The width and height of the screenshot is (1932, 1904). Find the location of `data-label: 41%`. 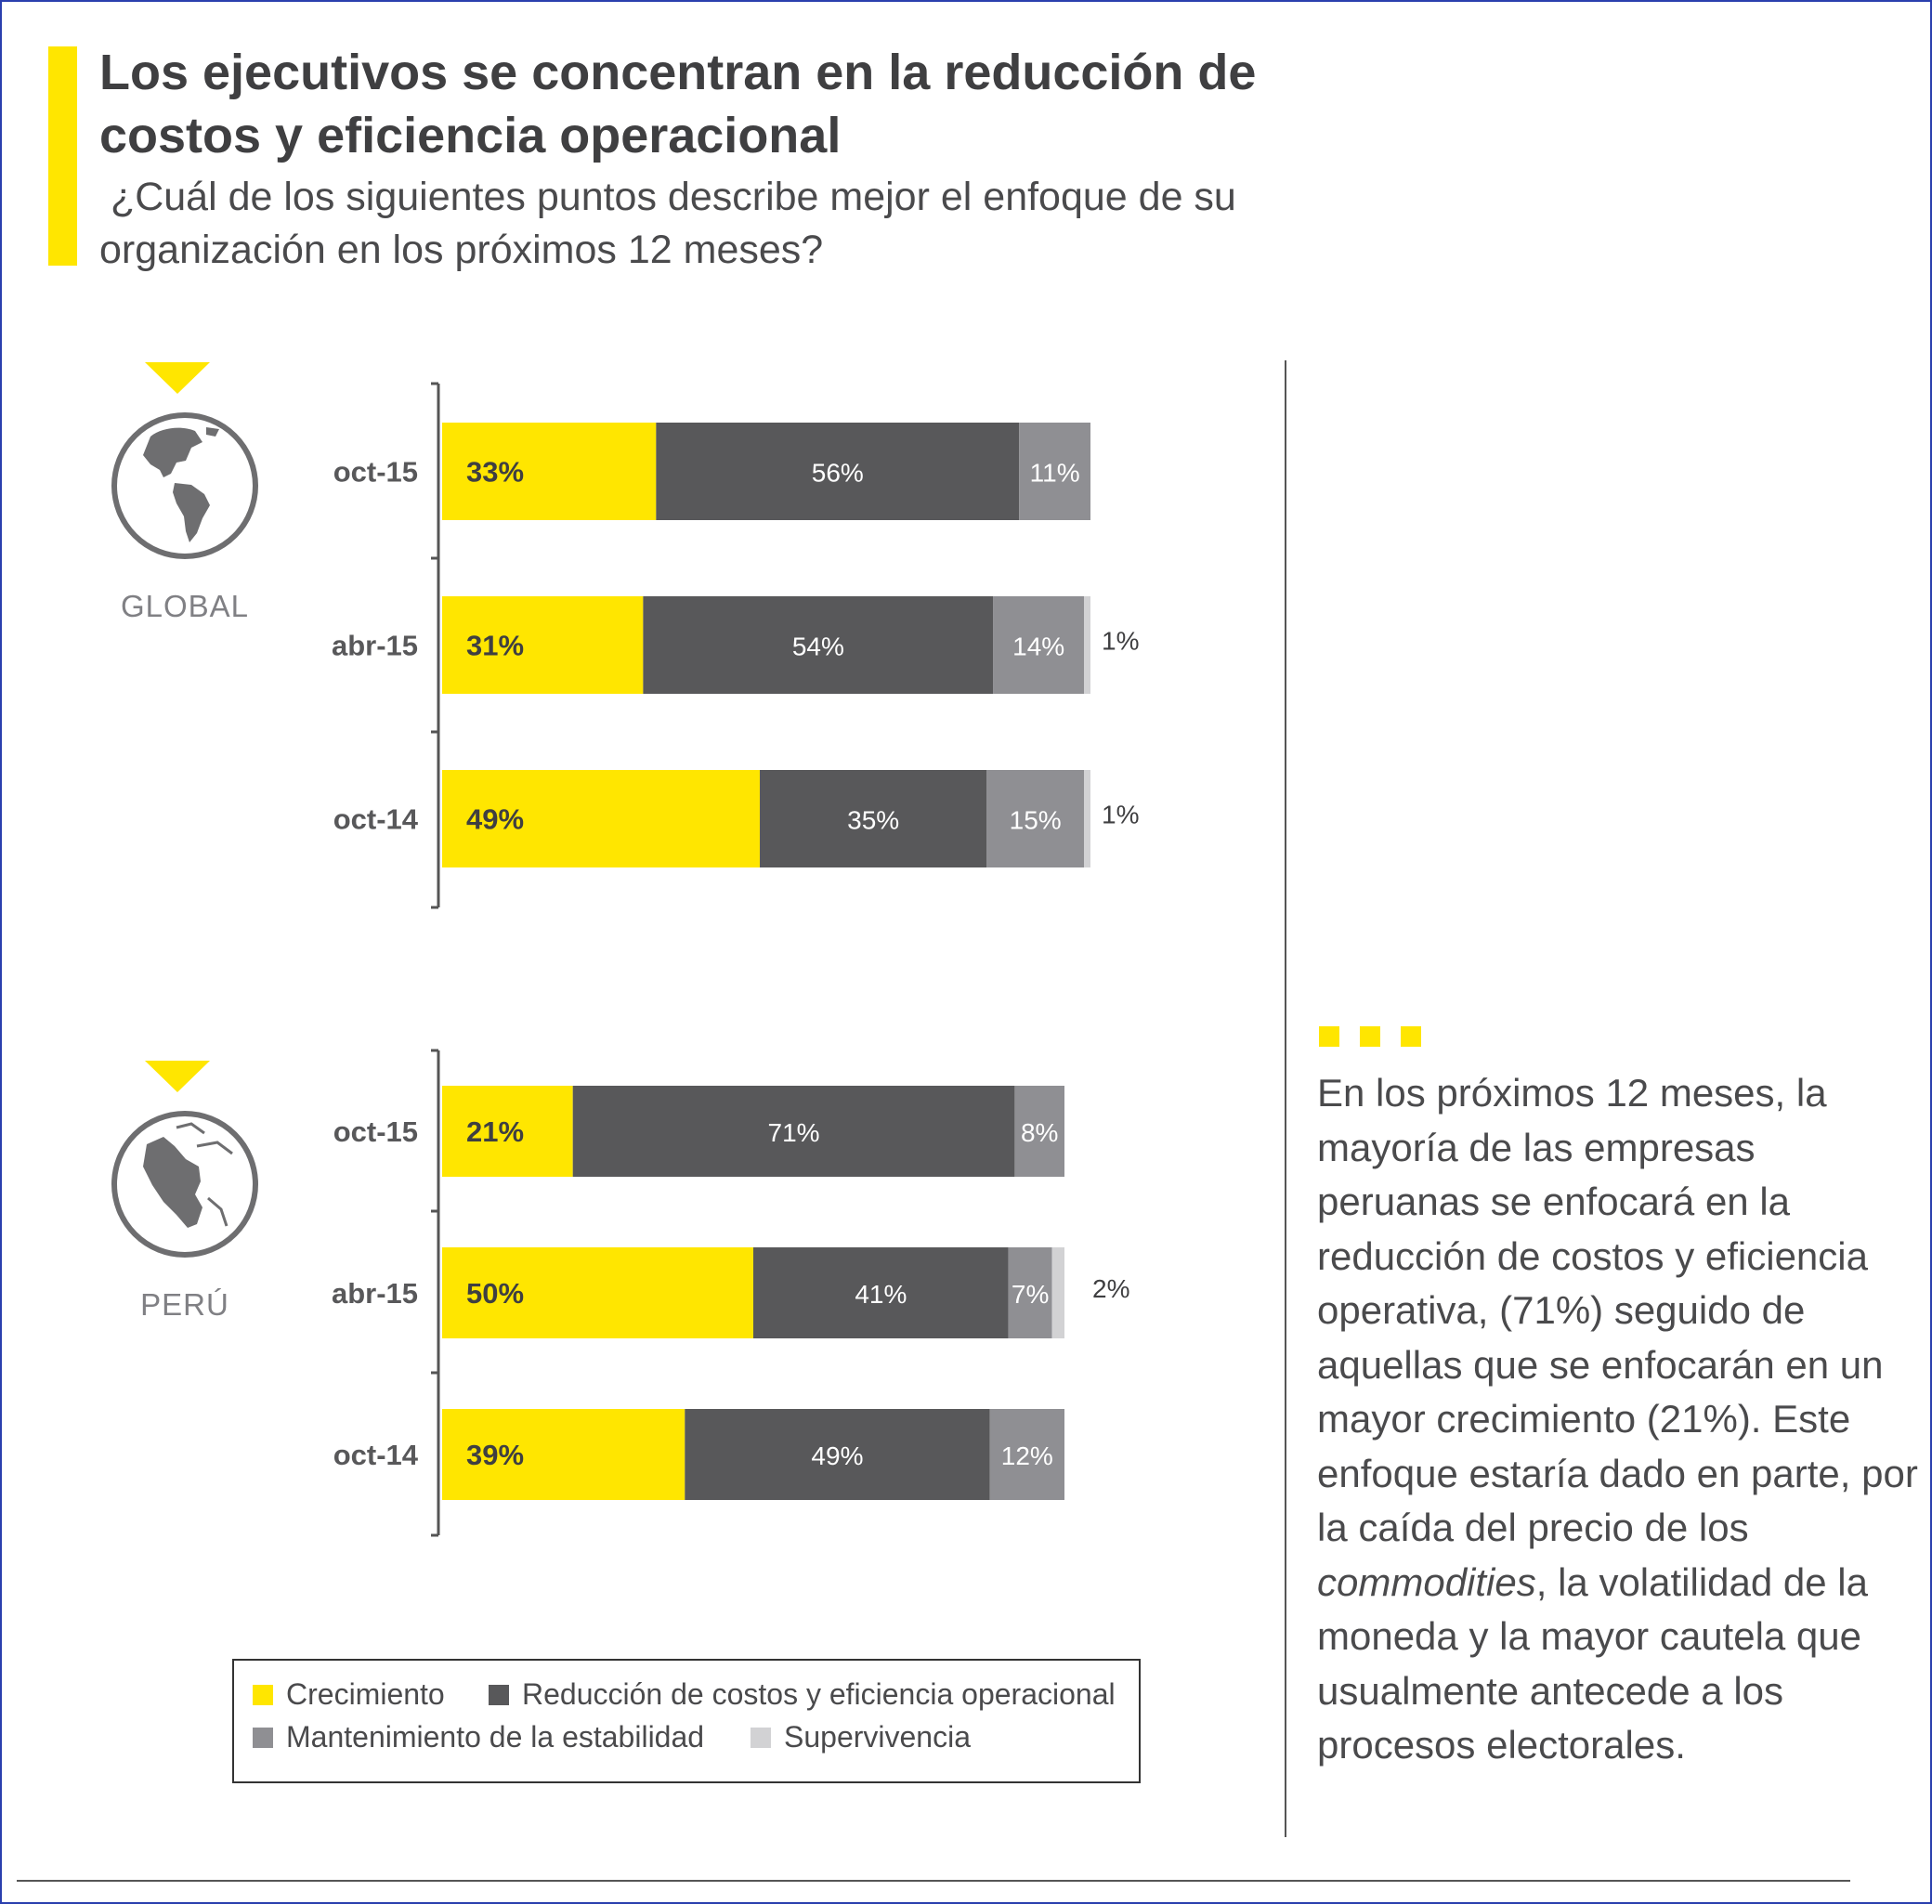

data-label: 41% is located at coordinates (881, 1294).